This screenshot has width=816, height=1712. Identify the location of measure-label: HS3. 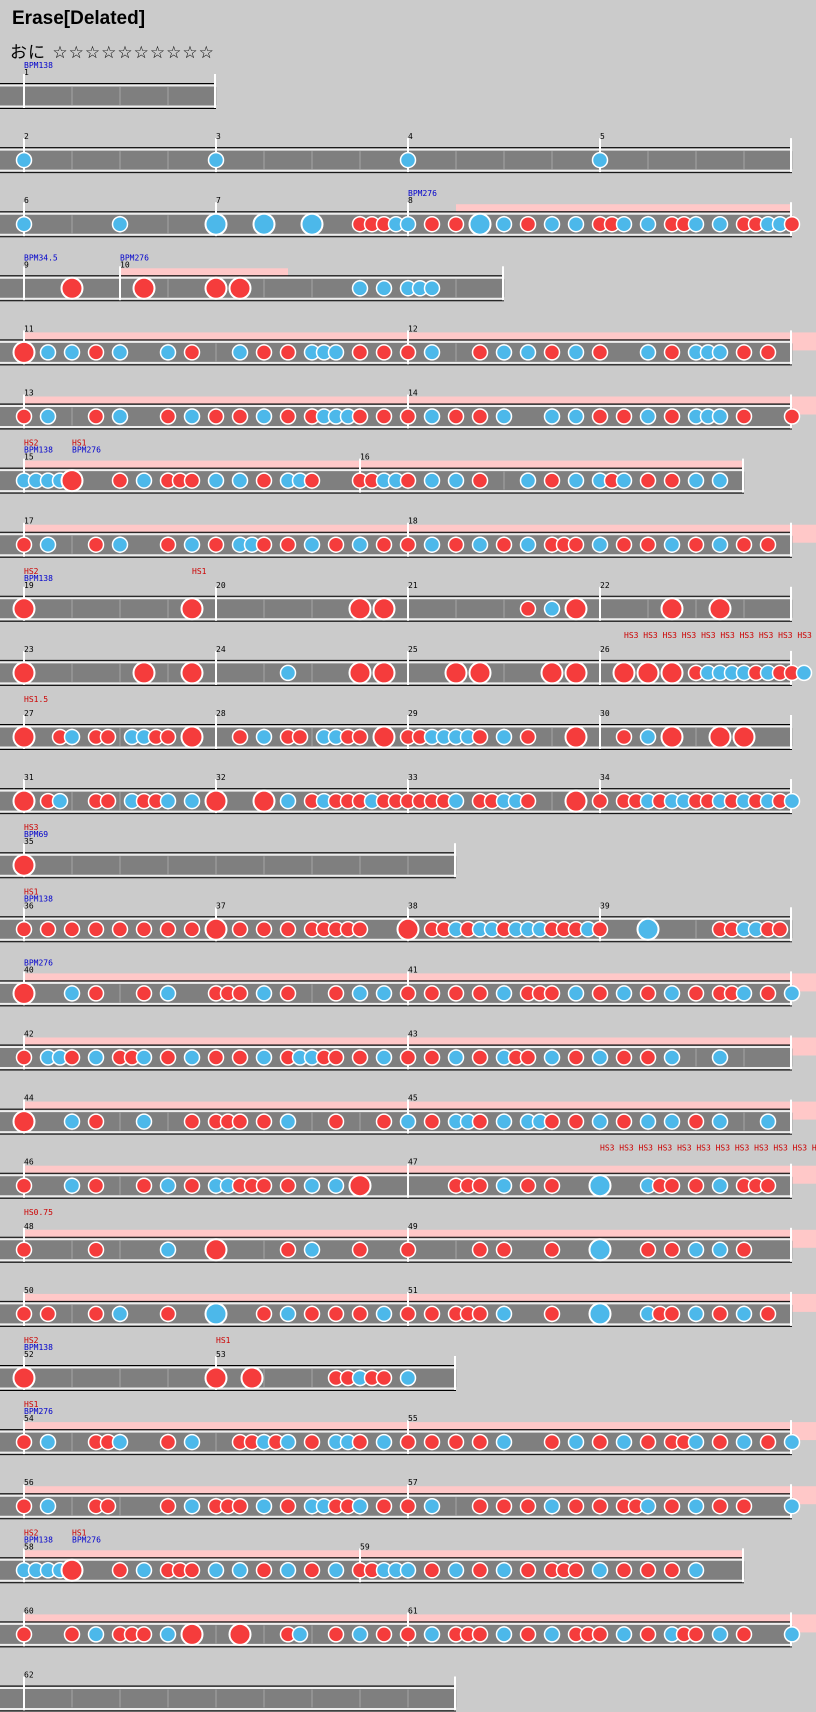
(31, 827).